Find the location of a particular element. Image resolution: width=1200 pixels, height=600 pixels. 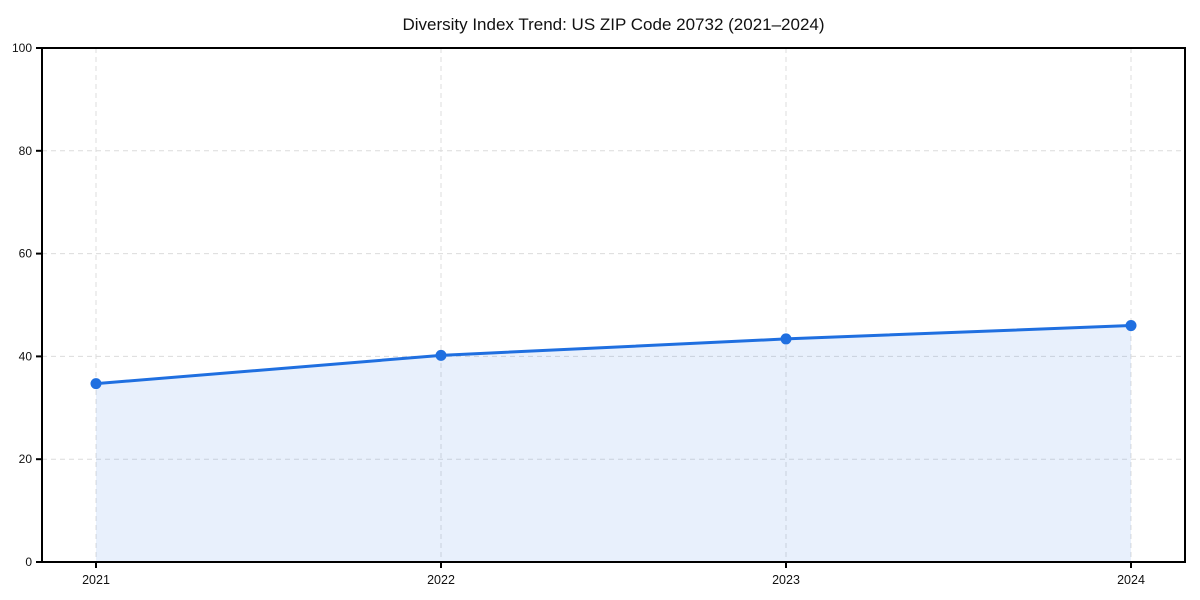

x-tick-label: 2021 is located at coordinates (96, 580).